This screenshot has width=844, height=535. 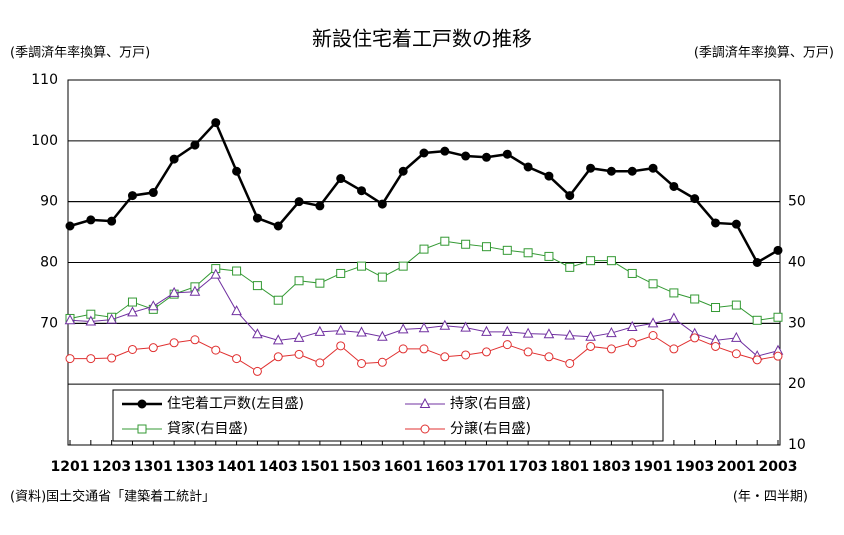 I want to click on y-axis-label: (季調済年率換算、万戸), so click(x=80, y=53).